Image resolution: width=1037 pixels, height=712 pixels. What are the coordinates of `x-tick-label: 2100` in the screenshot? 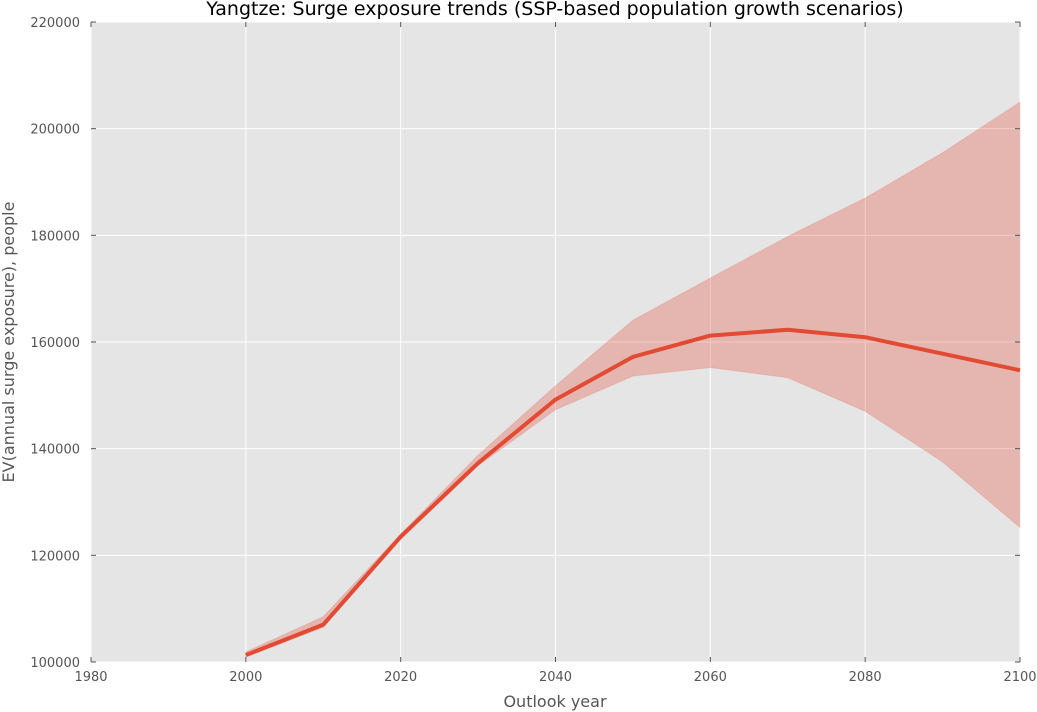 It's located at (1019, 677).